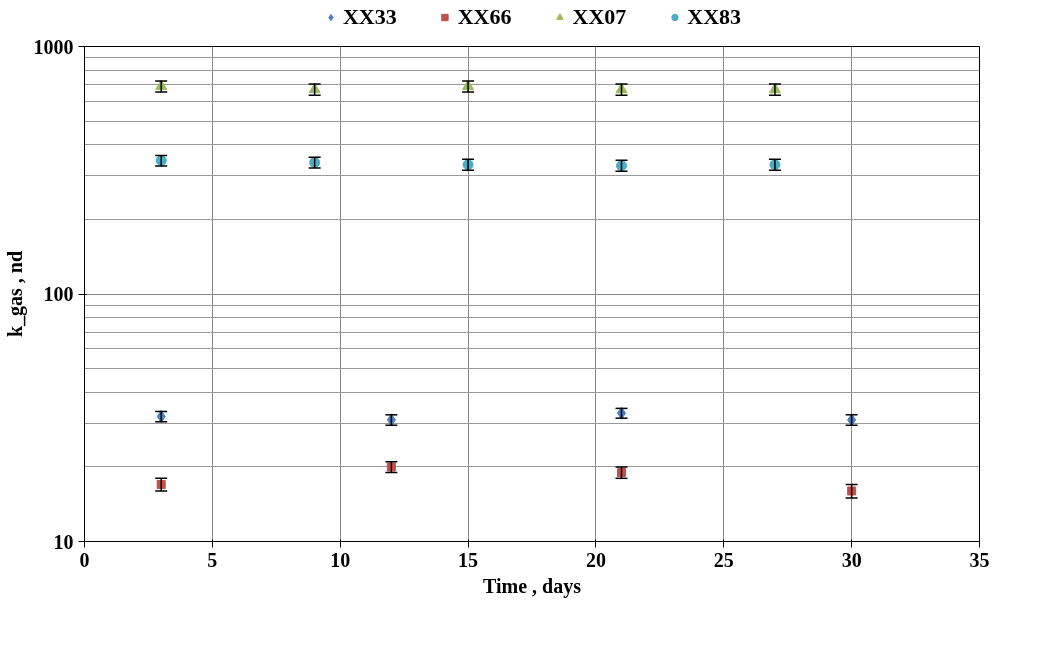 The image size is (1055, 655). Describe the element at coordinates (340, 559) in the screenshot. I see `x-tick-label: 10` at that location.